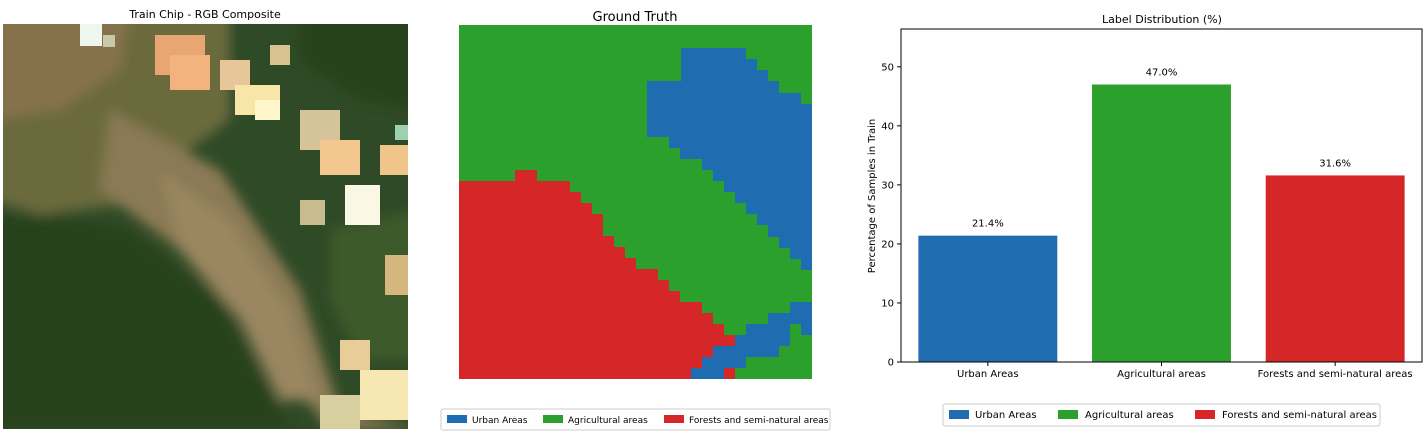 The image size is (1428, 440). What do you see at coordinates (635, 17) in the screenshot?
I see `gt-panel-title: Ground Truth` at bounding box center [635, 17].